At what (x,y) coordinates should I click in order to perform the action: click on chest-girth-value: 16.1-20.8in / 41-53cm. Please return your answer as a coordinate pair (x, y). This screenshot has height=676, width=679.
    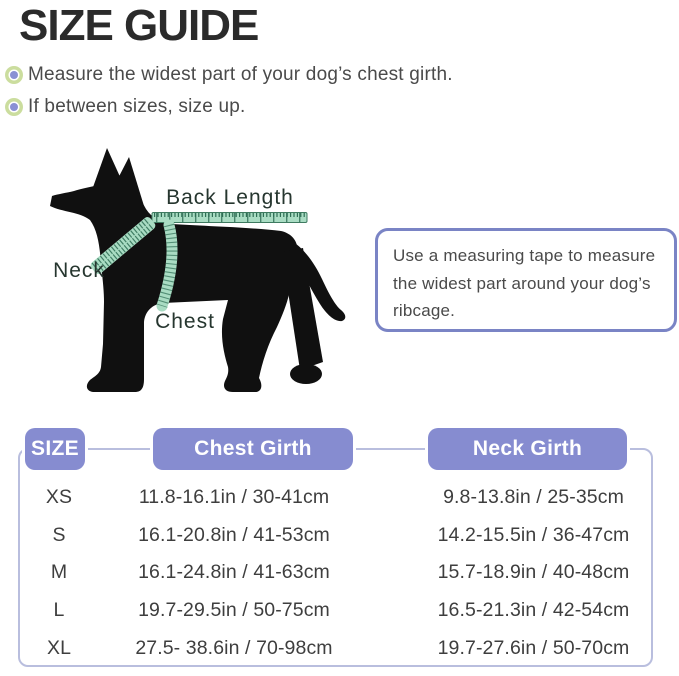
    Looking at the image, I should click on (234, 534).